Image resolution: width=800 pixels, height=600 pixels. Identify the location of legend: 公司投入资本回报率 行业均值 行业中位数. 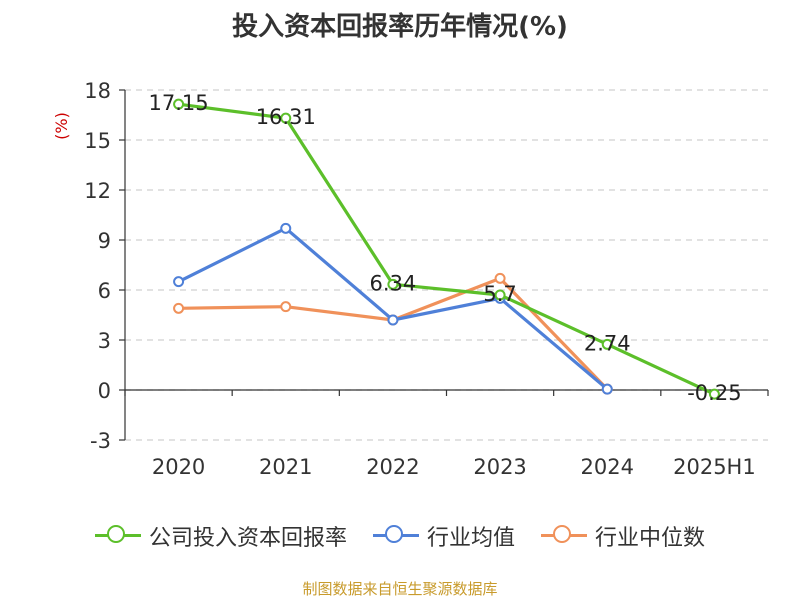
(400, 536).